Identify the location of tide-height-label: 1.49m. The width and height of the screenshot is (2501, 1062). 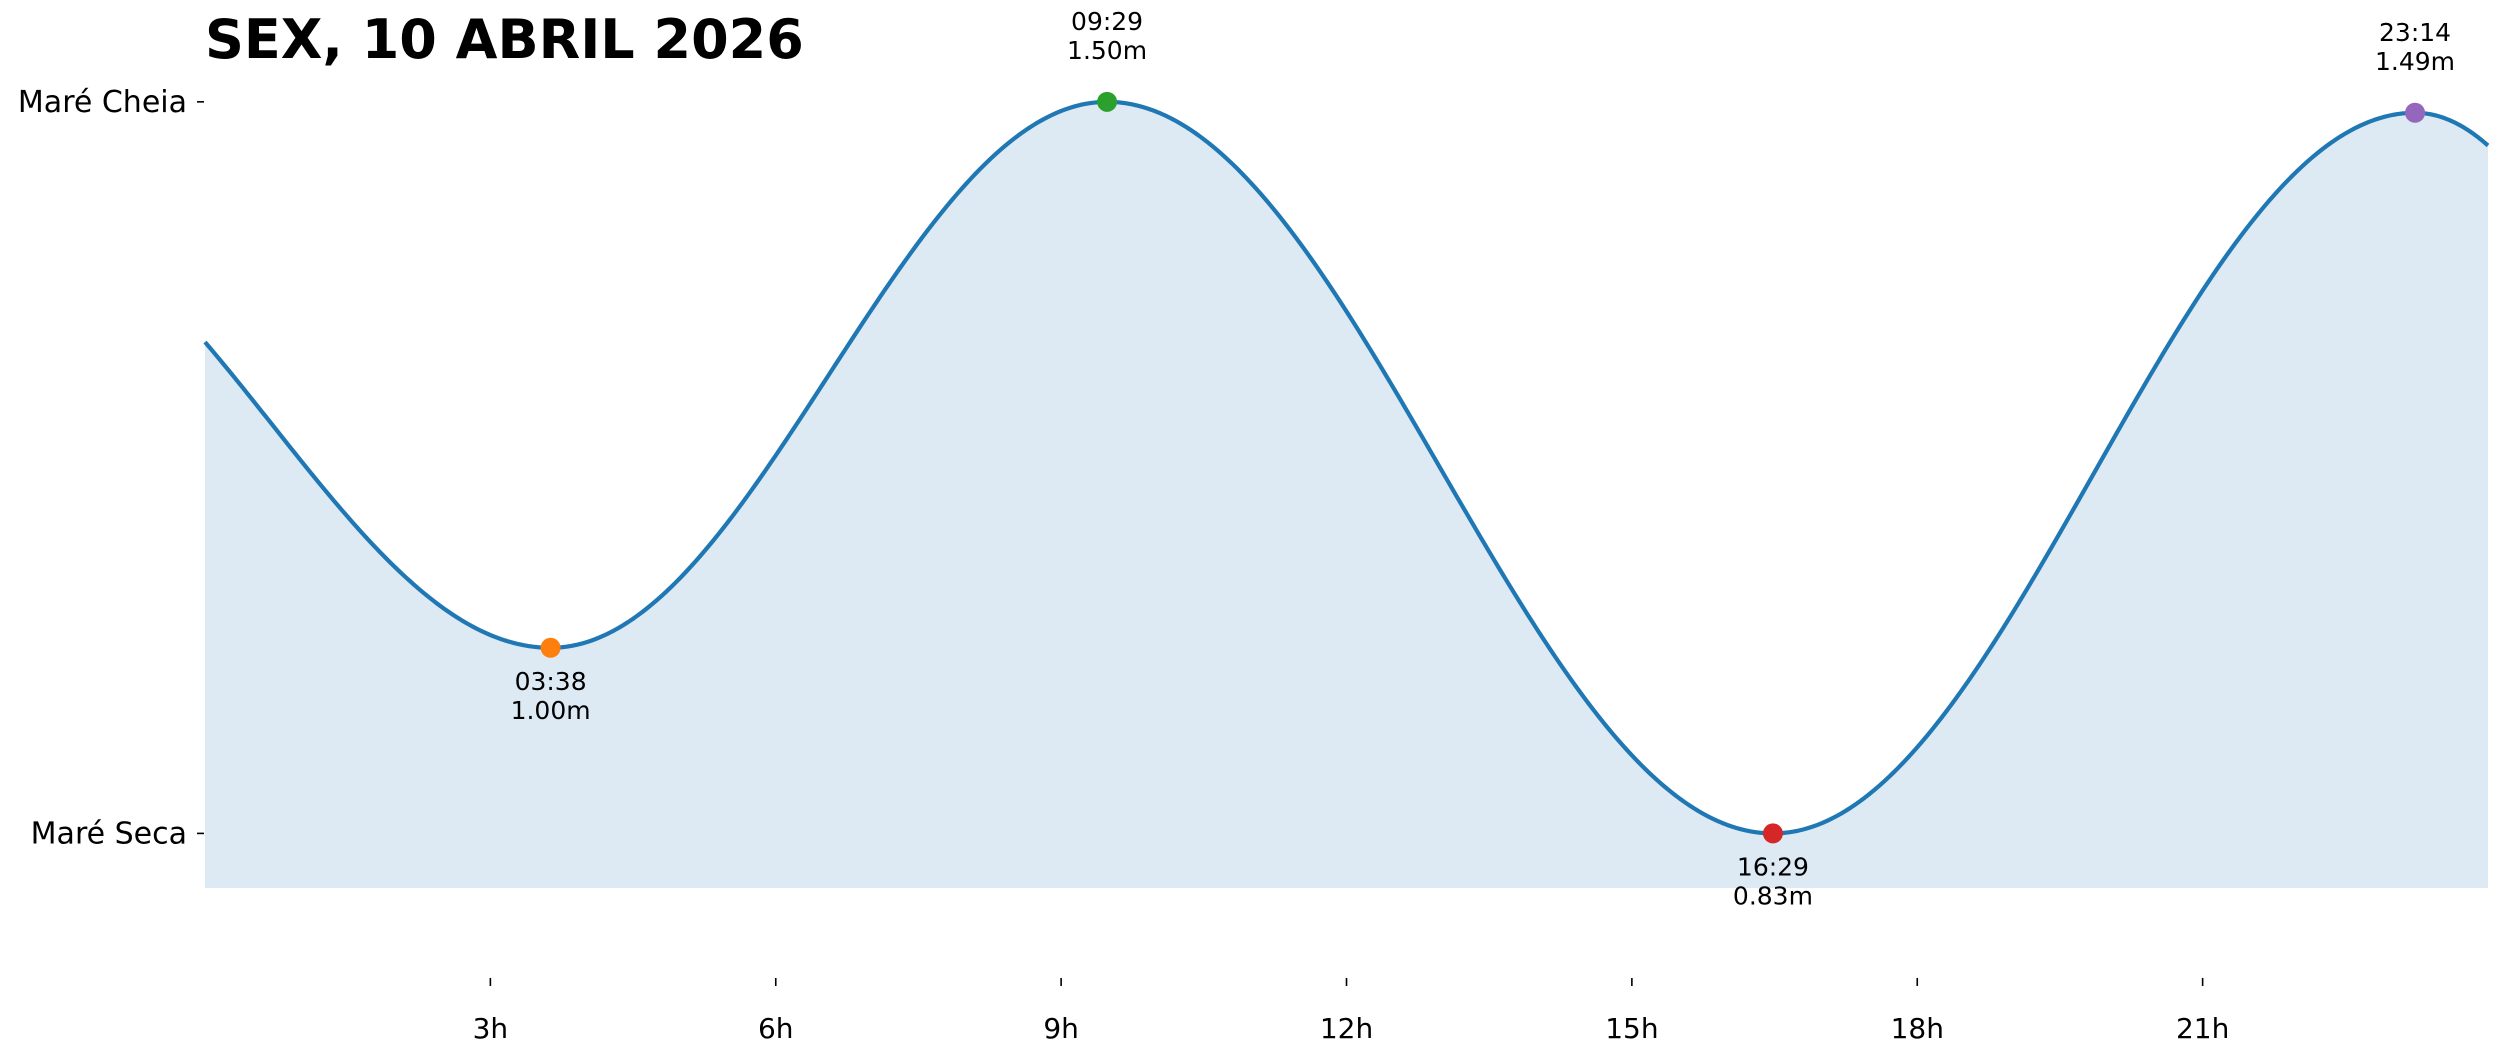
(2415, 61).